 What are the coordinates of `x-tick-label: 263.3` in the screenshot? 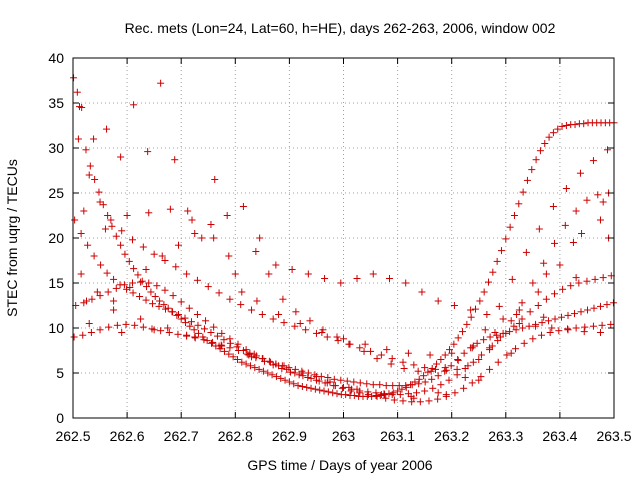 It's located at (505, 436).